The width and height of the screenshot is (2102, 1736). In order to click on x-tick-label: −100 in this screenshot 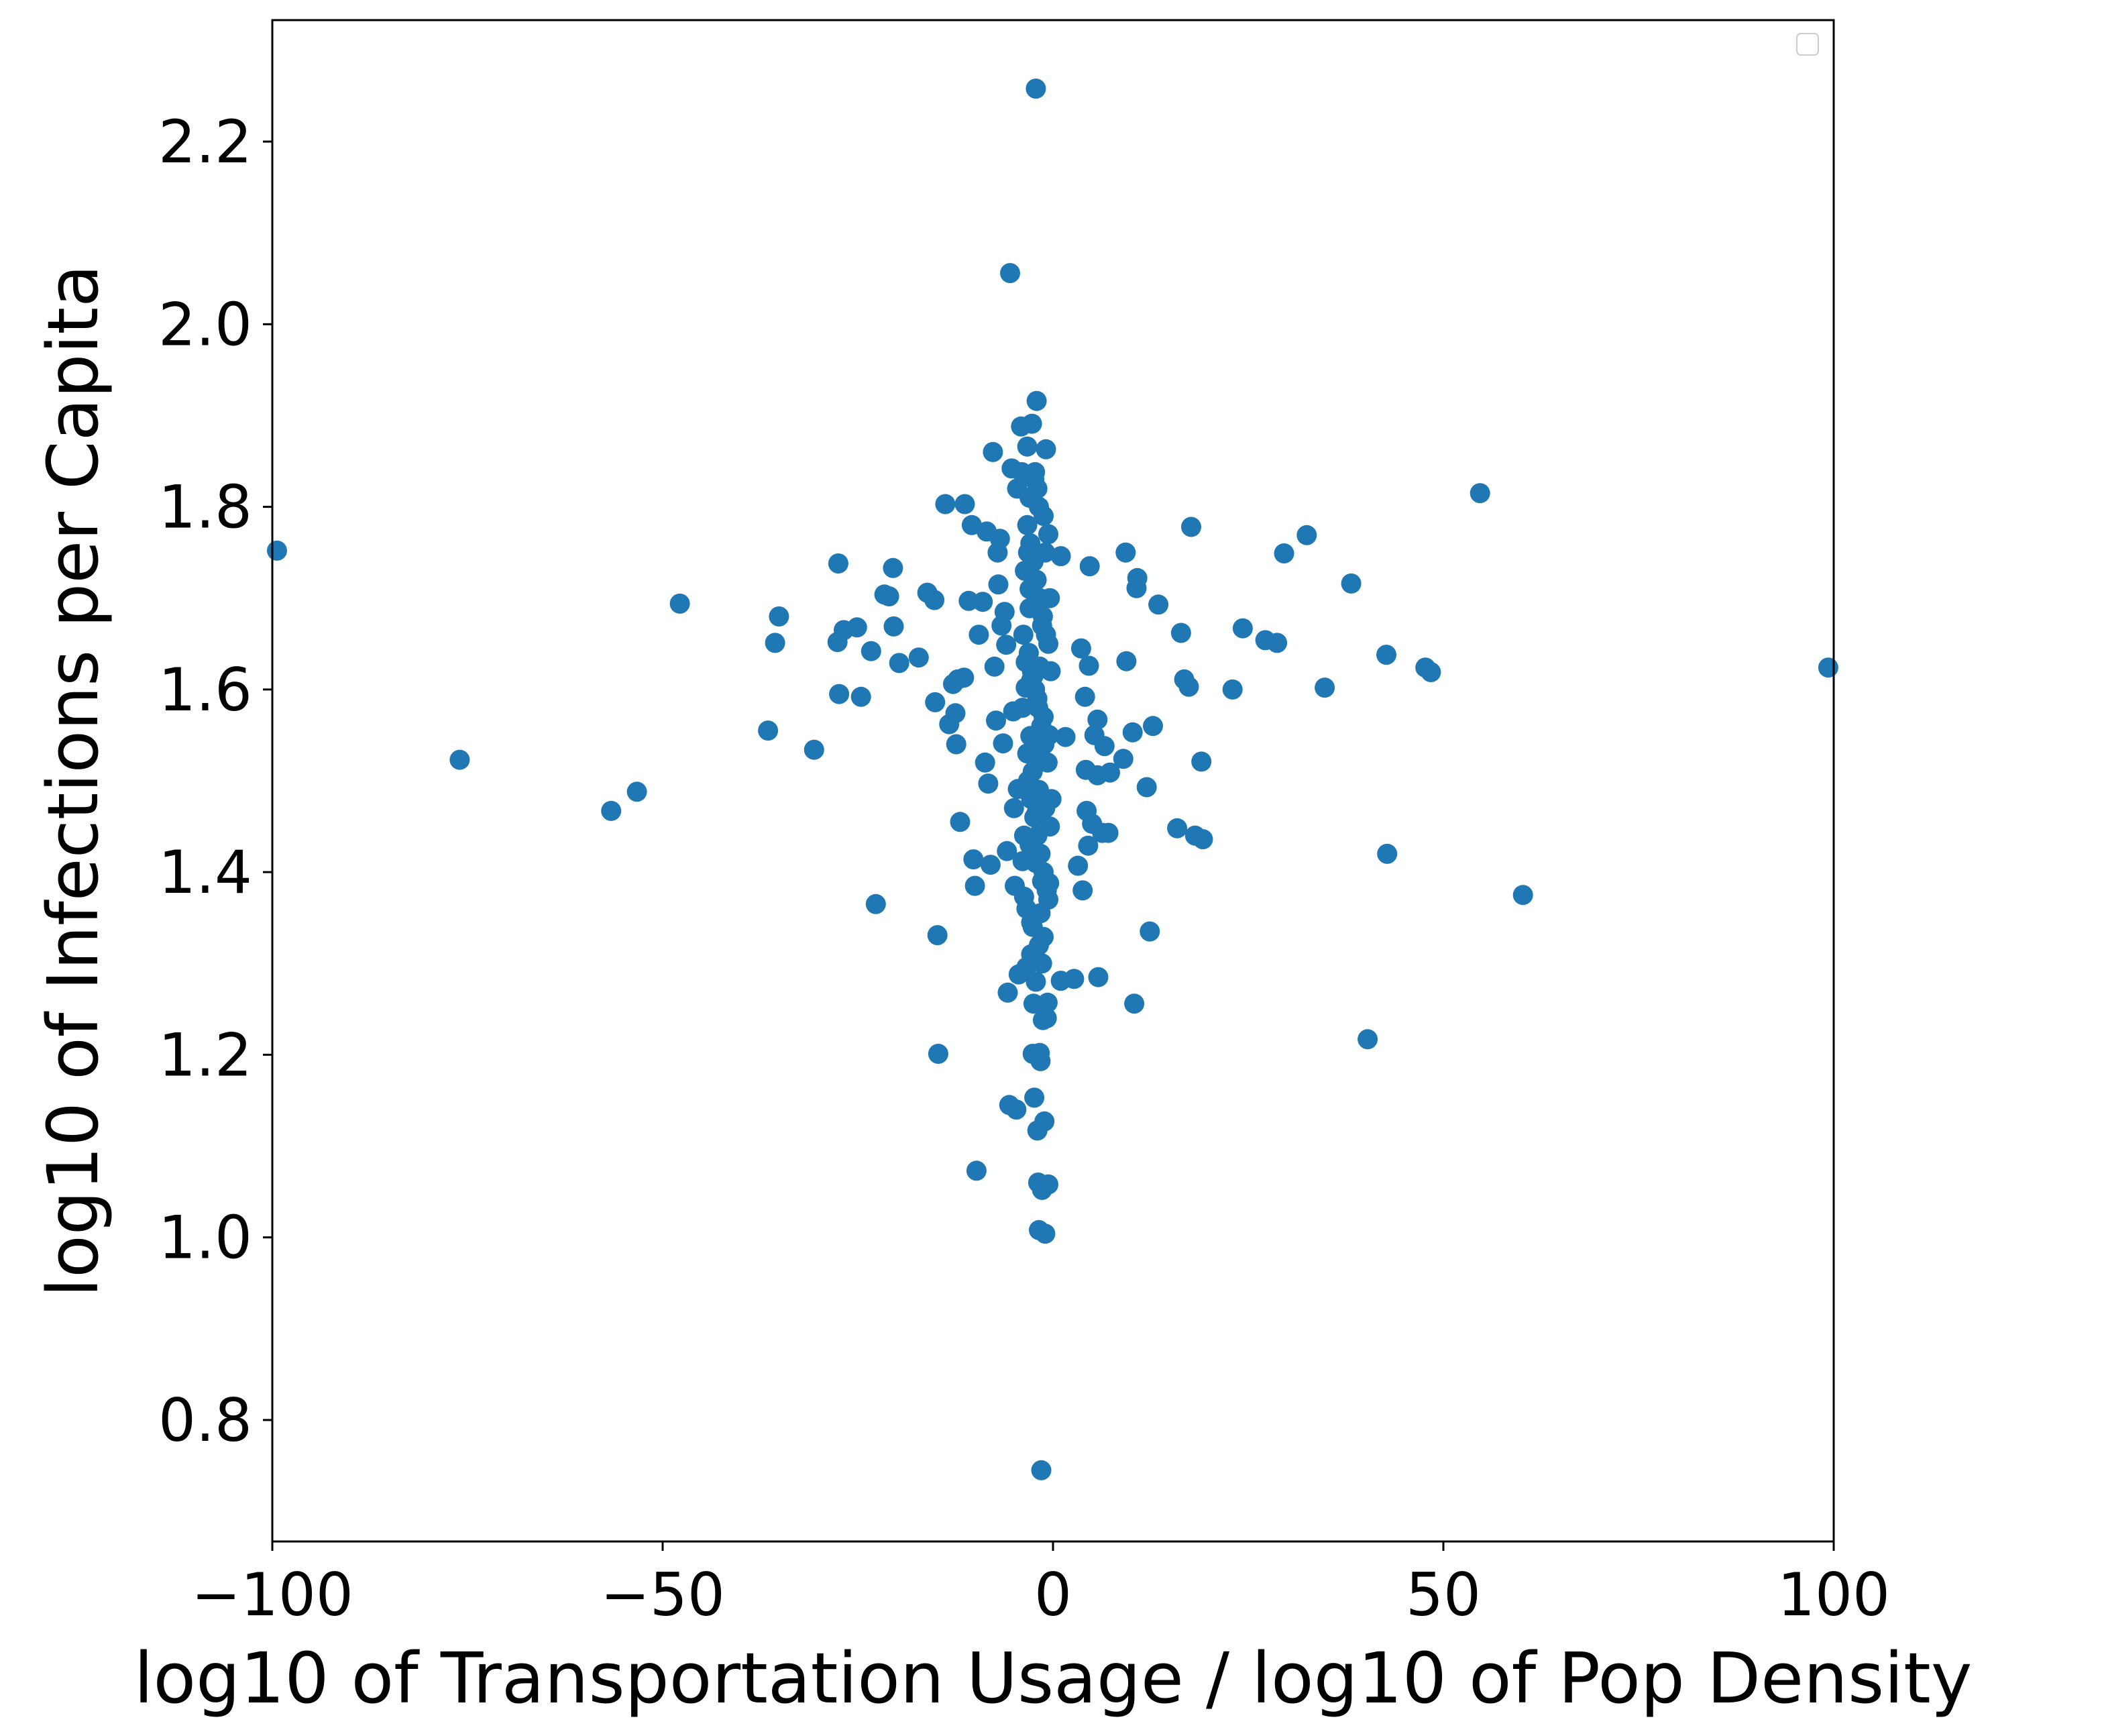, I will do `click(272, 1594)`.